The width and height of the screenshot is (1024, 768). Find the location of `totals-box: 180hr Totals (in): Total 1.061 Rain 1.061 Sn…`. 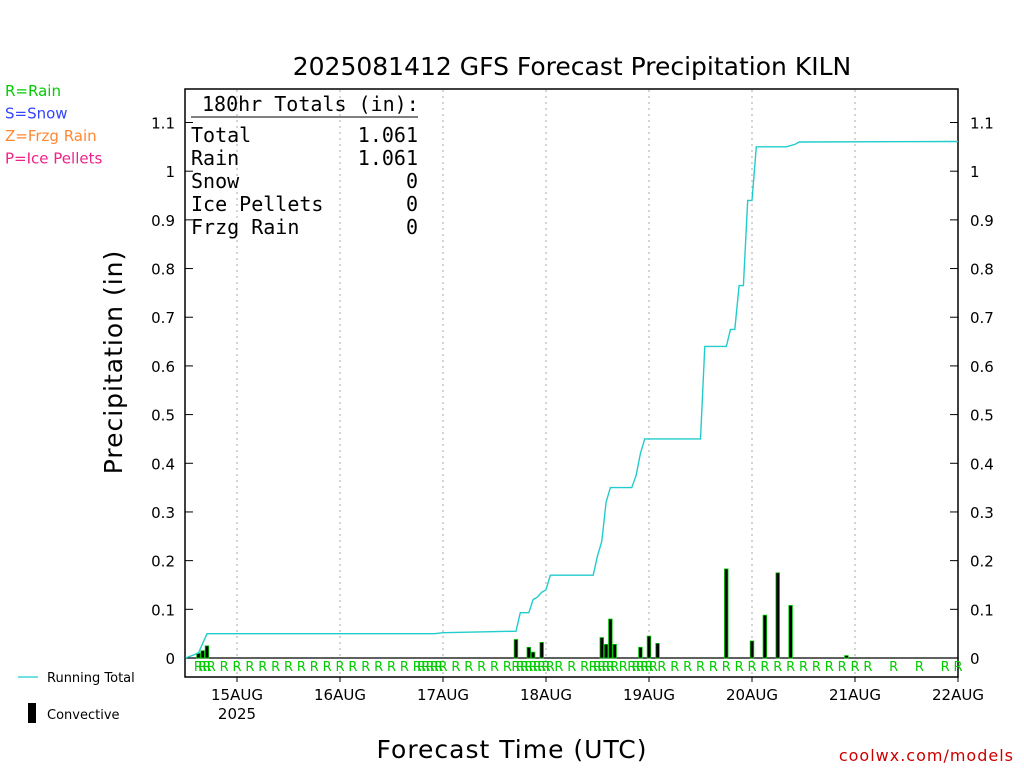

totals-box: 180hr Totals (in): Total 1.061 Rain 1.061 Sn… is located at coordinates (305, 165).